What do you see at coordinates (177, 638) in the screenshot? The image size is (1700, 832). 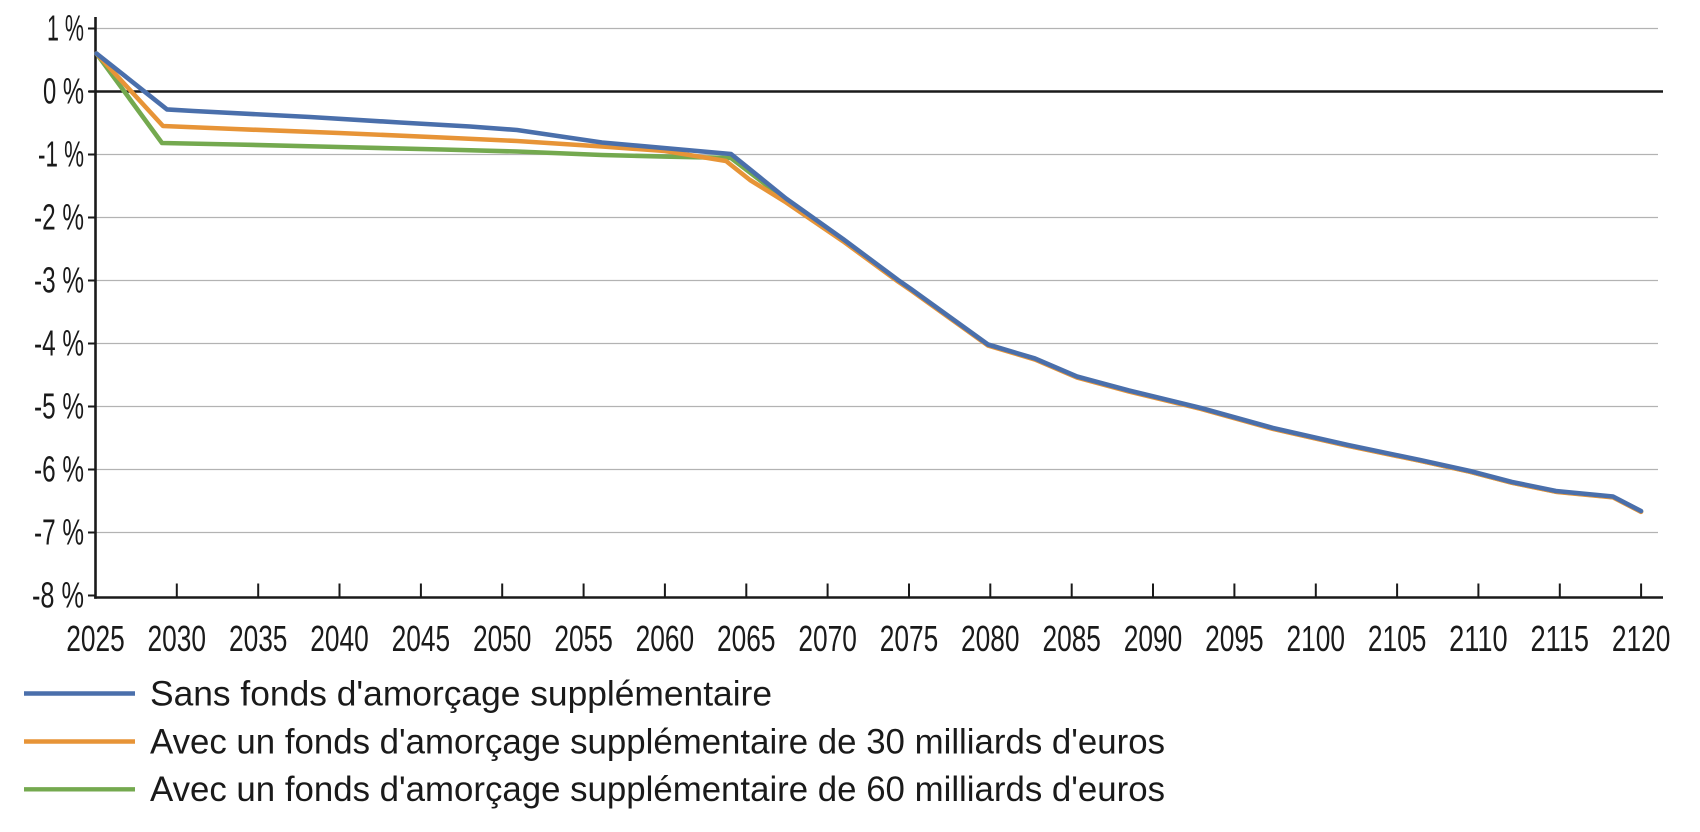 I see `svg-text: 2030` at bounding box center [177, 638].